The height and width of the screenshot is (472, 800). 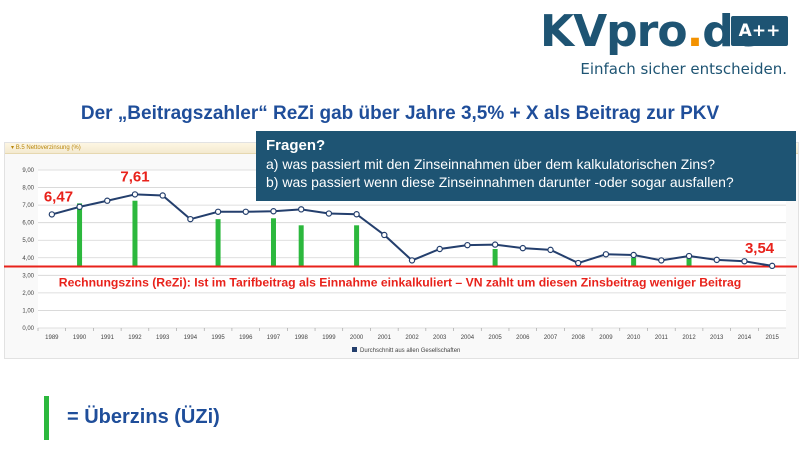 I want to click on x-tick-label: 2008, so click(x=579, y=338).